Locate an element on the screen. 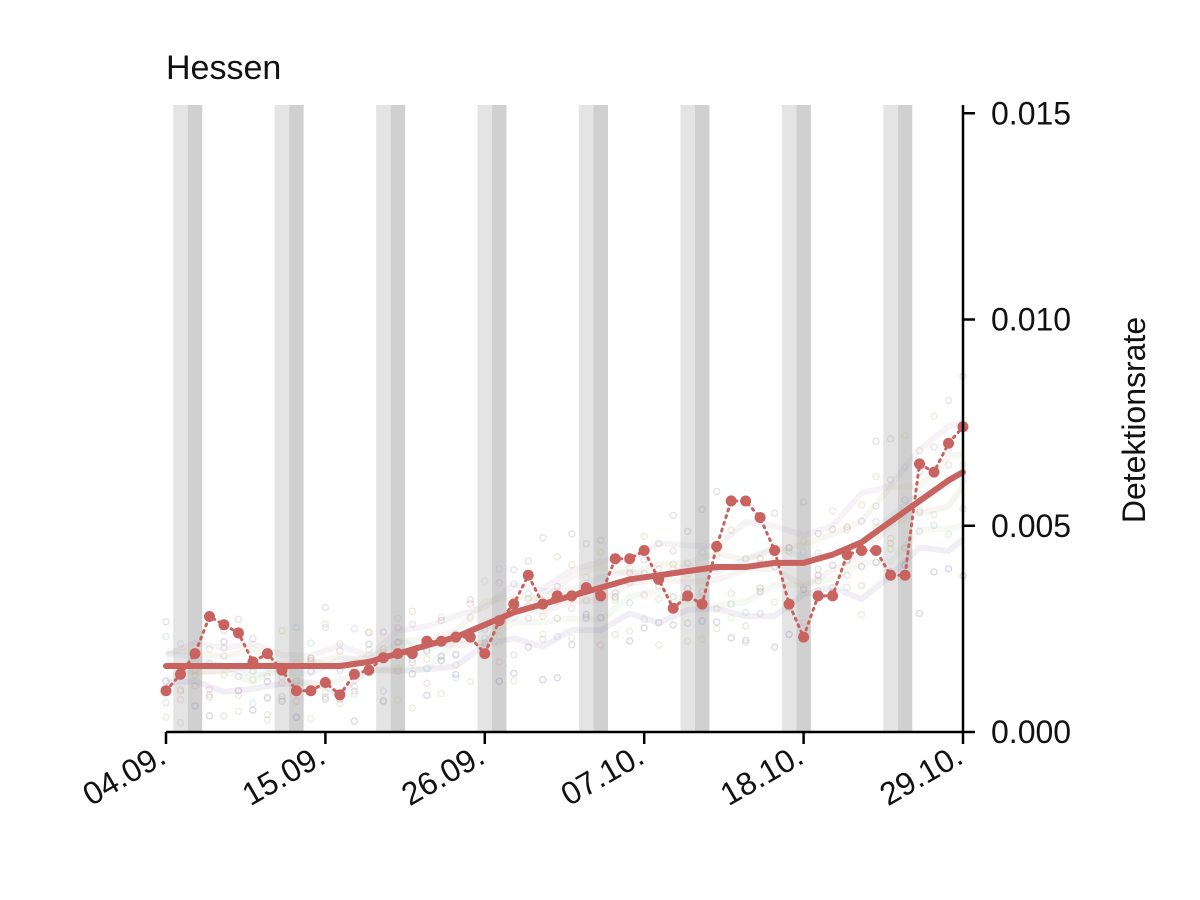  x-tick-label: 07.10. is located at coordinates (602, 775).